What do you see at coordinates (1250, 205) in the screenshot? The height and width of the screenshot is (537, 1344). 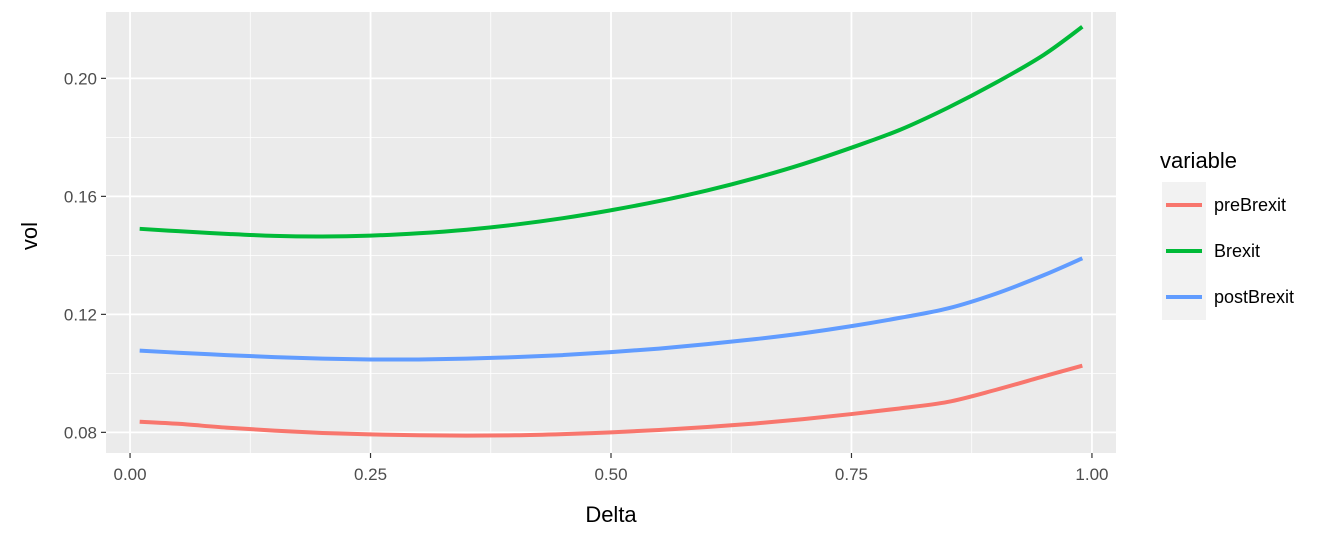 I see `legend-label-preBrexit: preBrexit` at bounding box center [1250, 205].